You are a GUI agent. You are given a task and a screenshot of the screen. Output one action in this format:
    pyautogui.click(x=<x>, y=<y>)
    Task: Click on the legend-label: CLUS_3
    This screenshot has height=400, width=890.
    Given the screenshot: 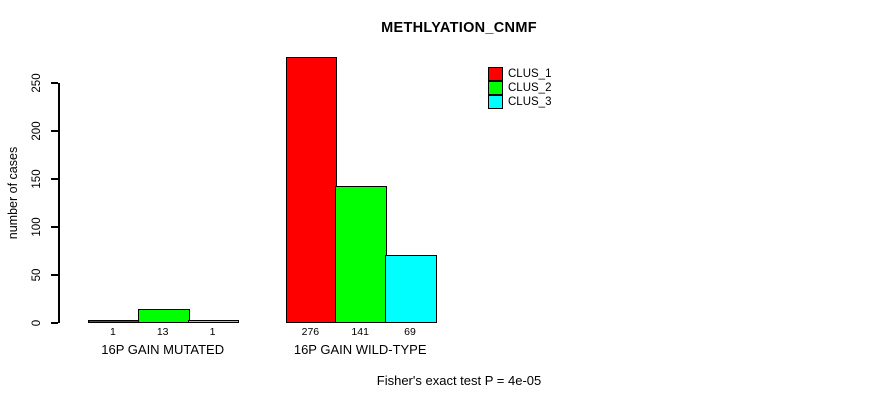 What is the action you would take?
    pyautogui.click(x=530, y=102)
    